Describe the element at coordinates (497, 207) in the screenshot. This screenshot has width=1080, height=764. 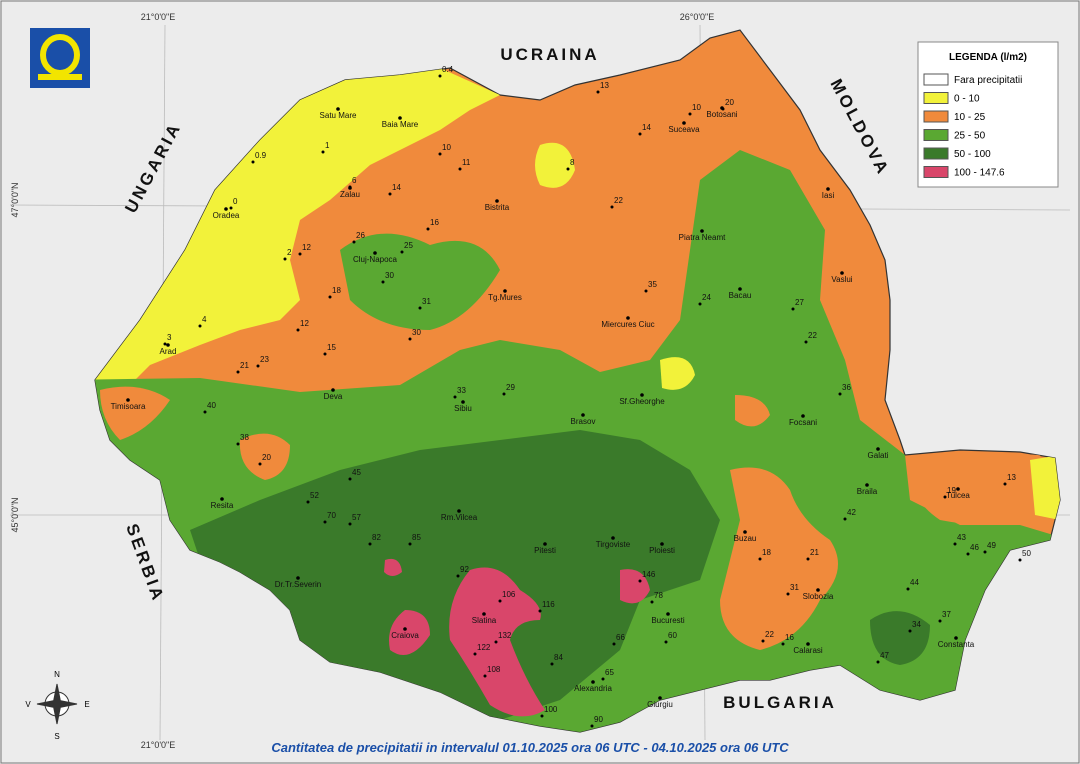
I see `city-label: Bistrita` at that location.